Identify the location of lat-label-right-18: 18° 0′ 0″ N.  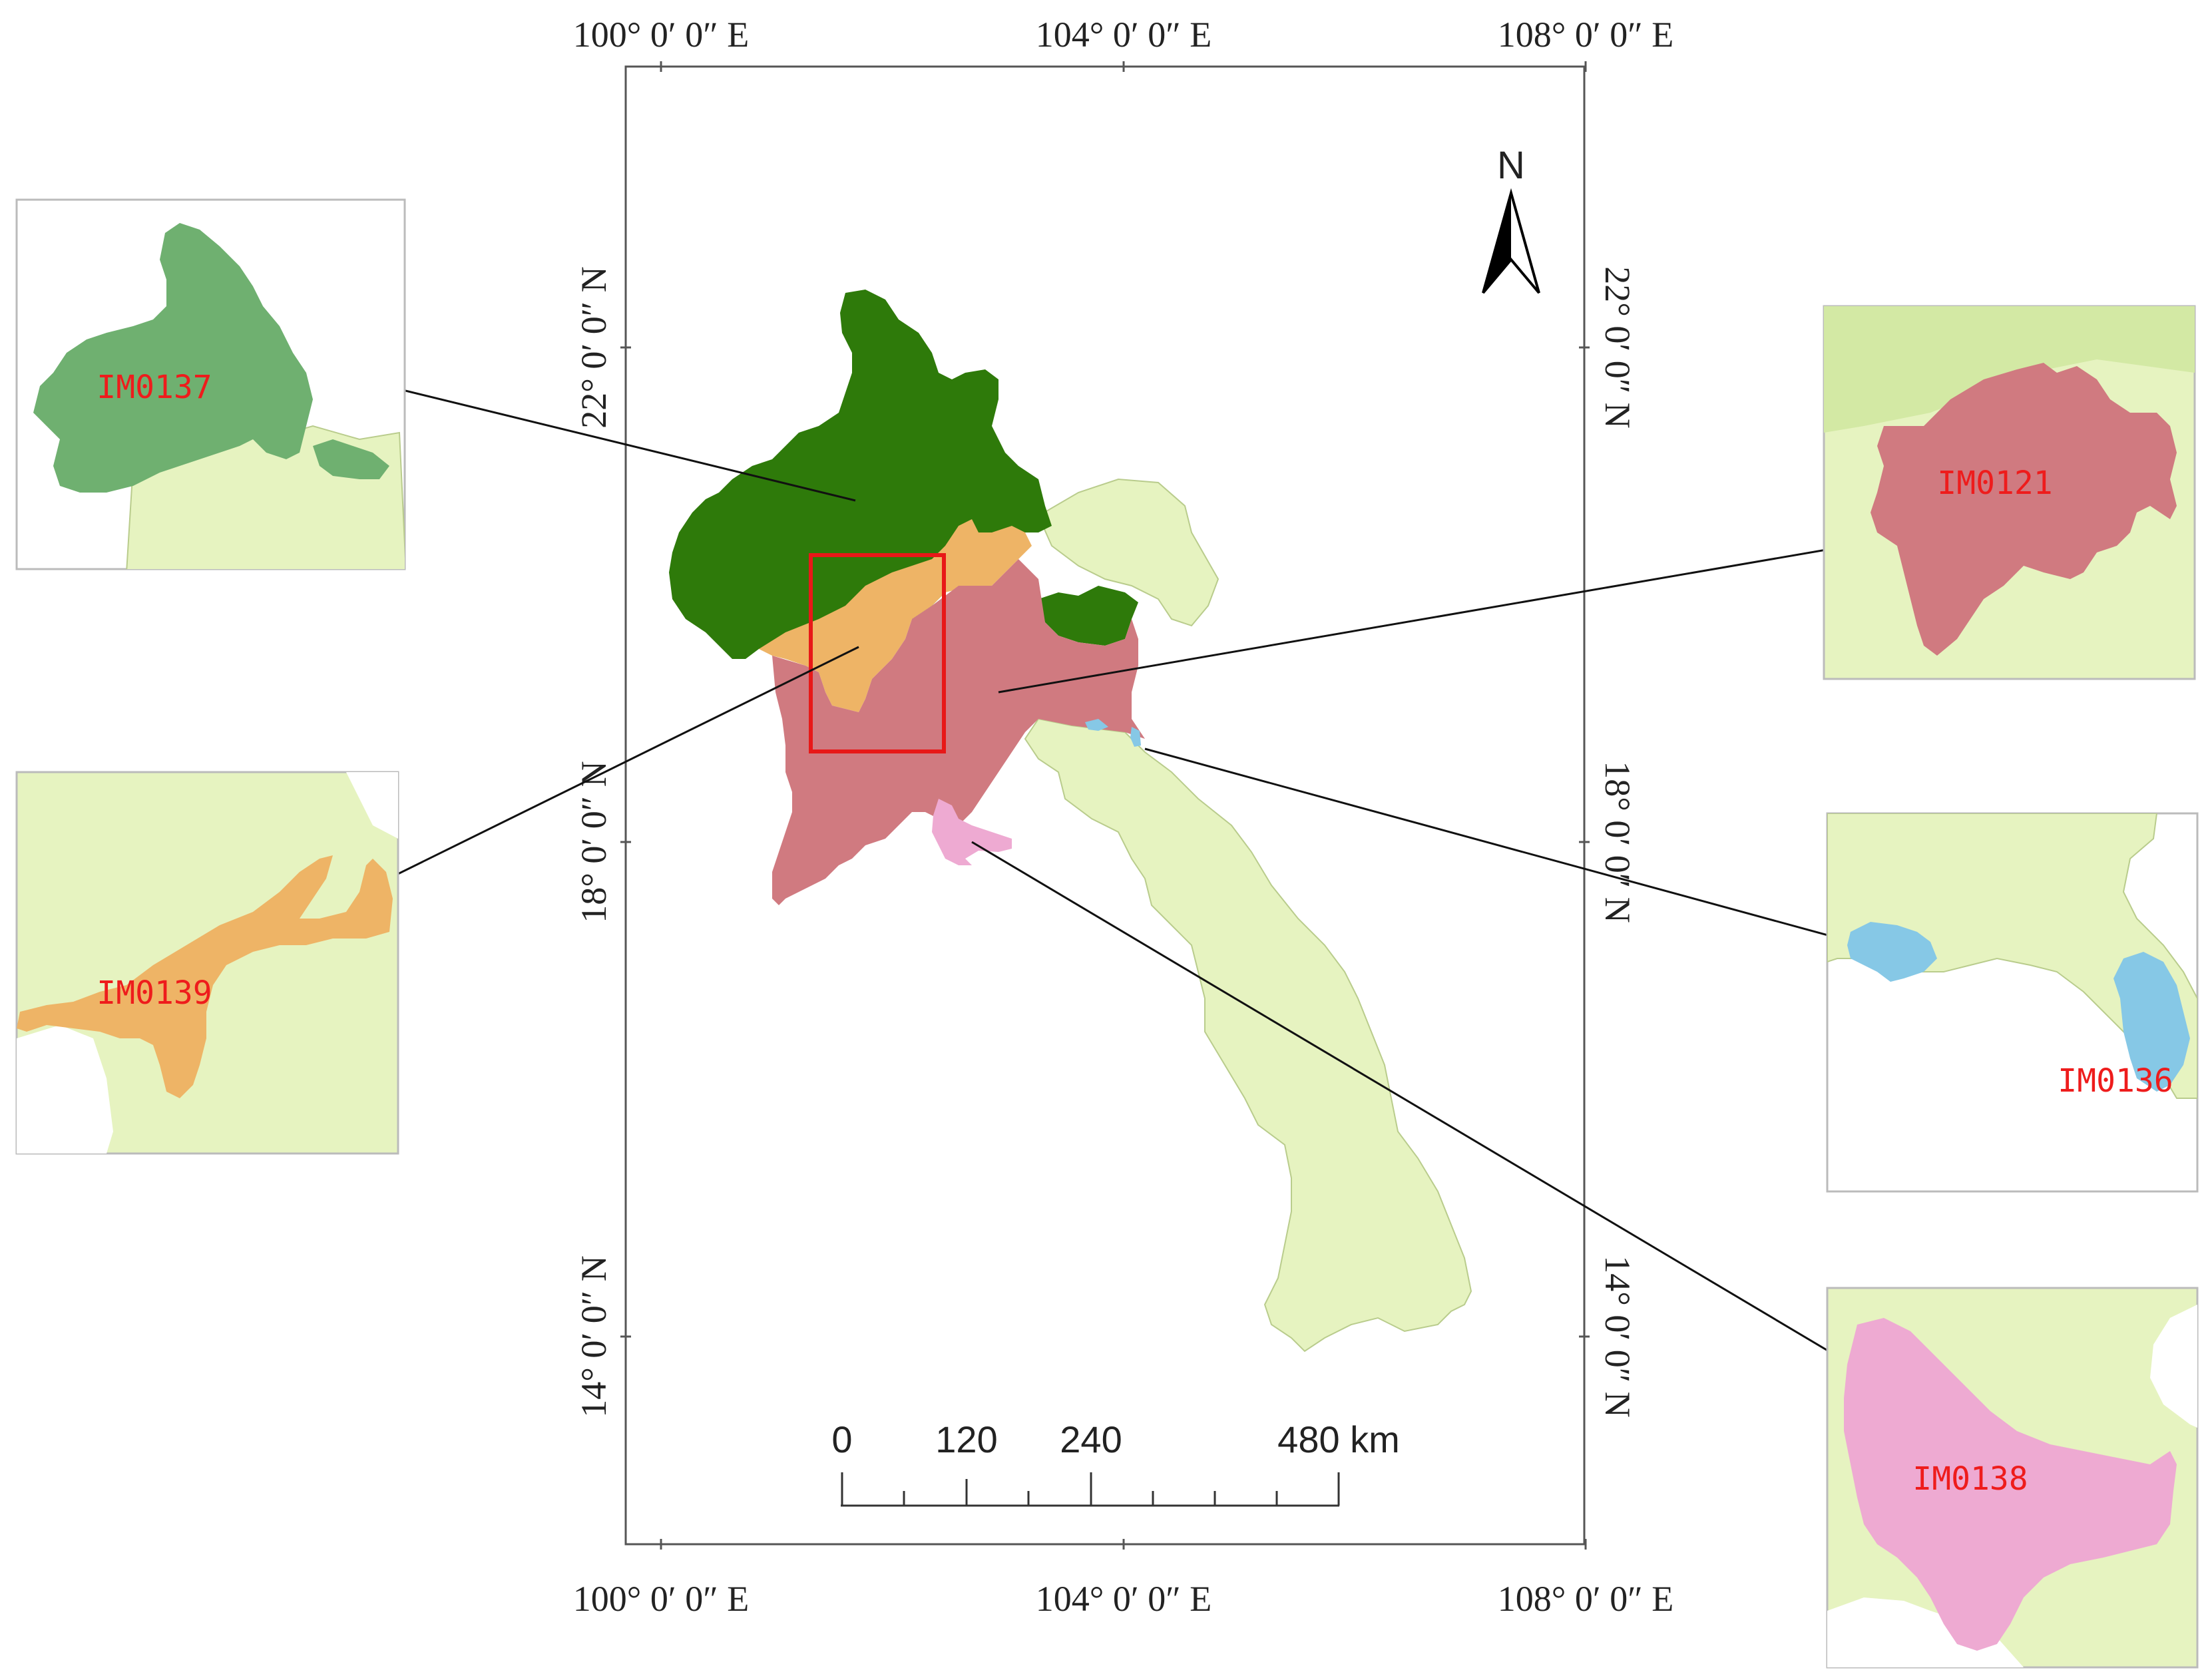
(1618, 842).